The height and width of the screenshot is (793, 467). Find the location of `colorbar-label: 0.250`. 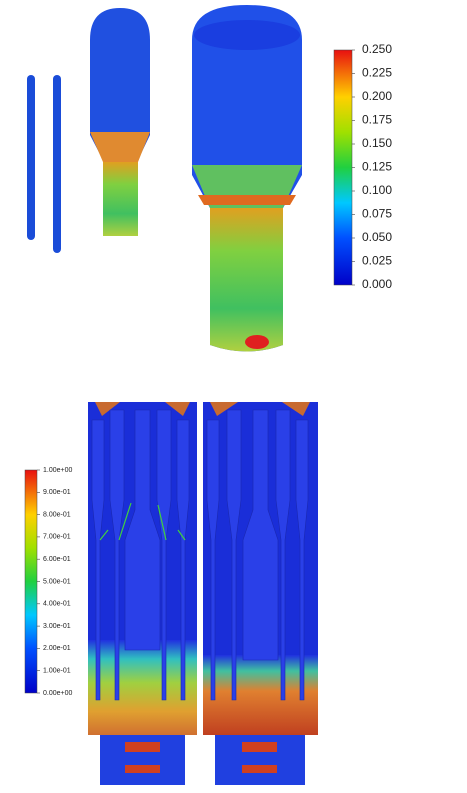

colorbar-label: 0.250 is located at coordinates (377, 49).